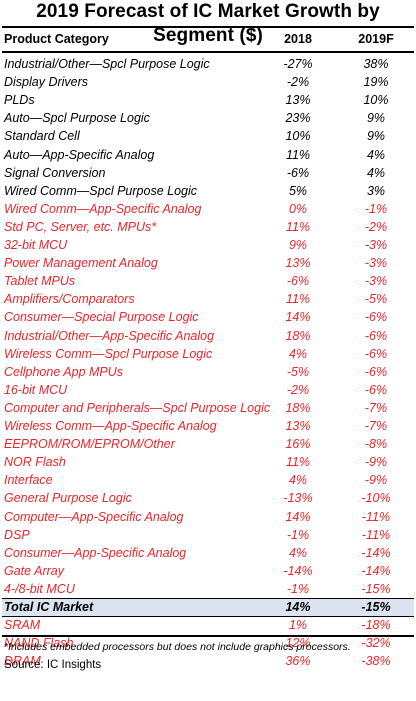  I want to click on cell-category: Auto—Spcl Purpose Logic, so click(77, 118).